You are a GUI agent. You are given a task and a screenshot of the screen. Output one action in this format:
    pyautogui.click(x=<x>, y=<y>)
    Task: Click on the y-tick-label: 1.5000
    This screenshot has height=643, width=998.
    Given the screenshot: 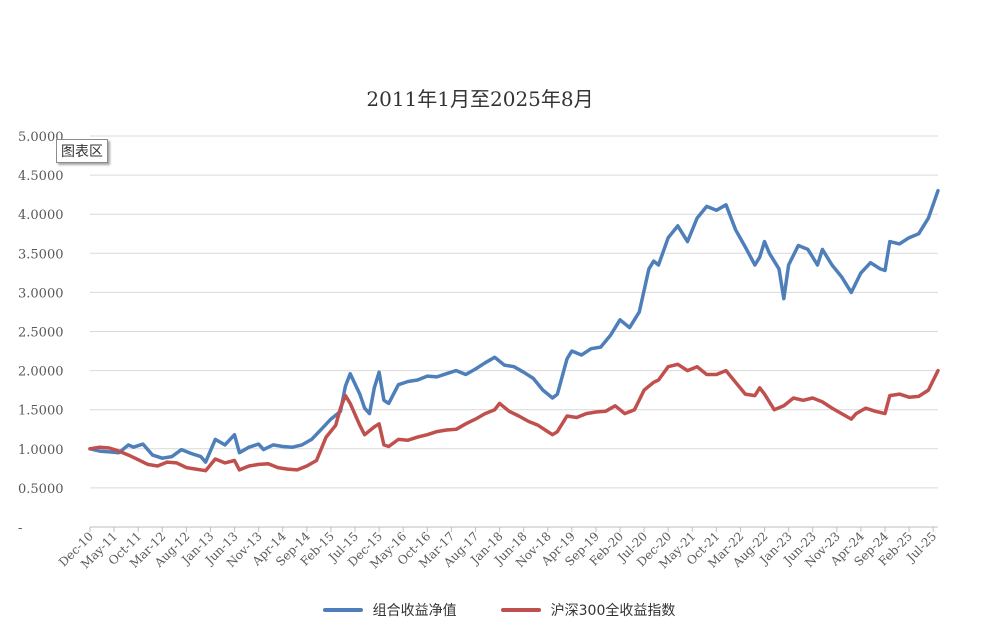 What is the action you would take?
    pyautogui.click(x=41, y=411)
    